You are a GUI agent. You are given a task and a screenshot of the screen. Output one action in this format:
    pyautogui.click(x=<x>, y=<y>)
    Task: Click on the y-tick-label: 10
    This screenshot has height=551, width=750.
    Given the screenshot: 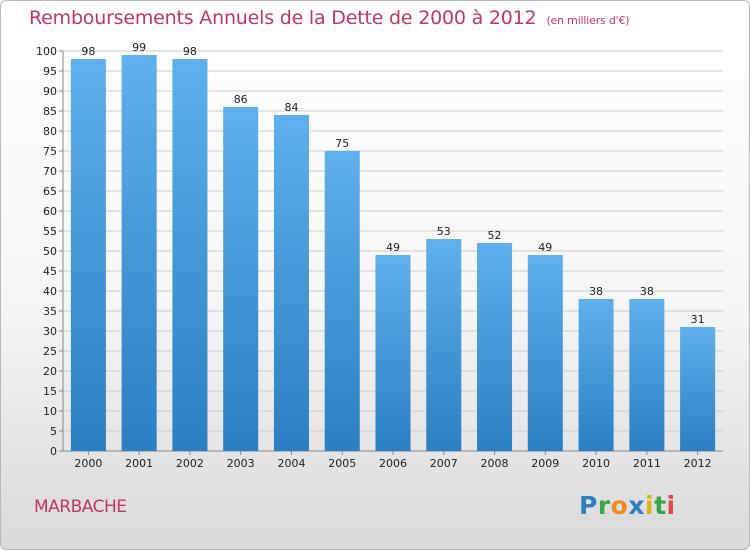 What is the action you would take?
    pyautogui.click(x=50, y=411)
    